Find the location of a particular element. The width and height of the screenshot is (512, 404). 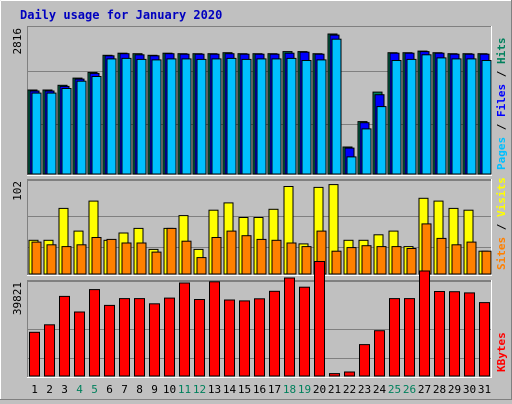

x-tick-label: 12 is located at coordinates (199, 389).